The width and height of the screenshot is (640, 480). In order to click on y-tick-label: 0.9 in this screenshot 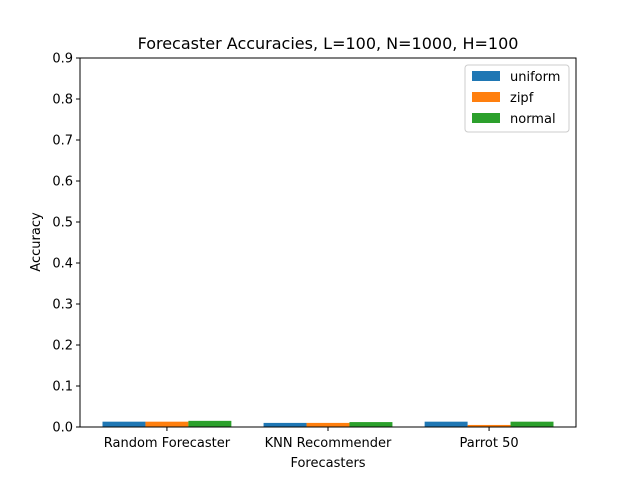, I will do `click(62, 59)`.